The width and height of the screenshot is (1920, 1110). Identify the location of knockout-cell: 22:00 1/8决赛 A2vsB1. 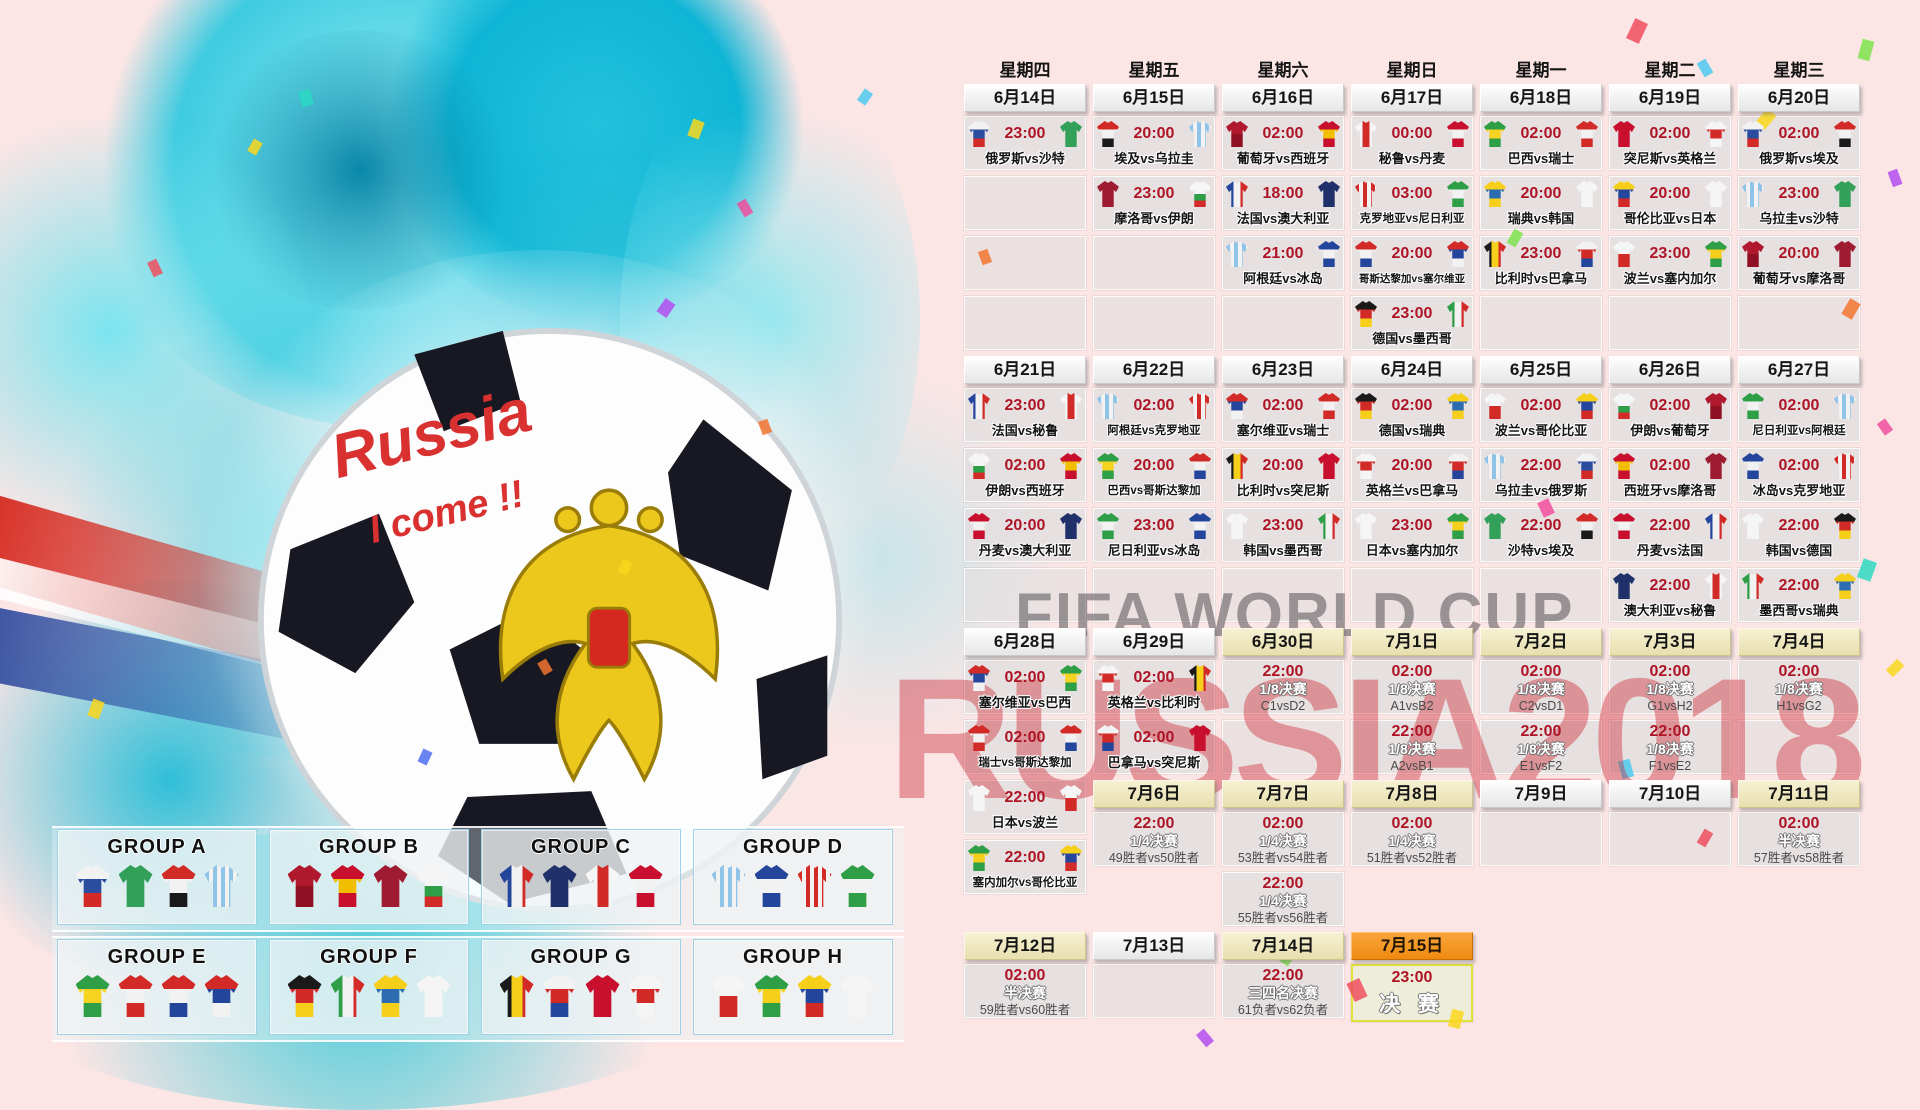
(1412, 747).